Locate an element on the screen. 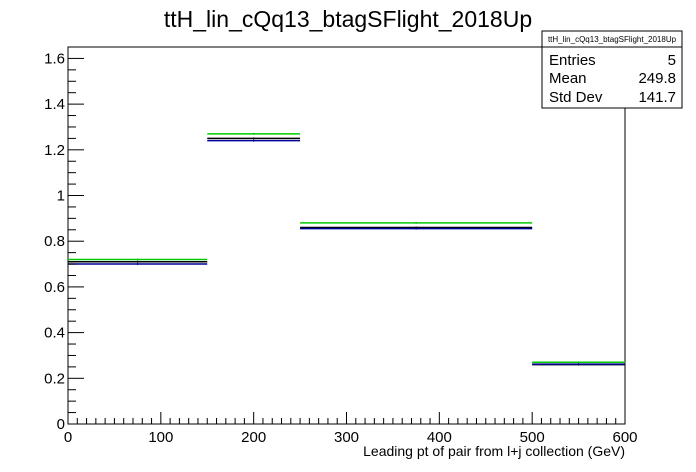 The image size is (696, 472). x-tick-label: 600 is located at coordinates (624, 437).